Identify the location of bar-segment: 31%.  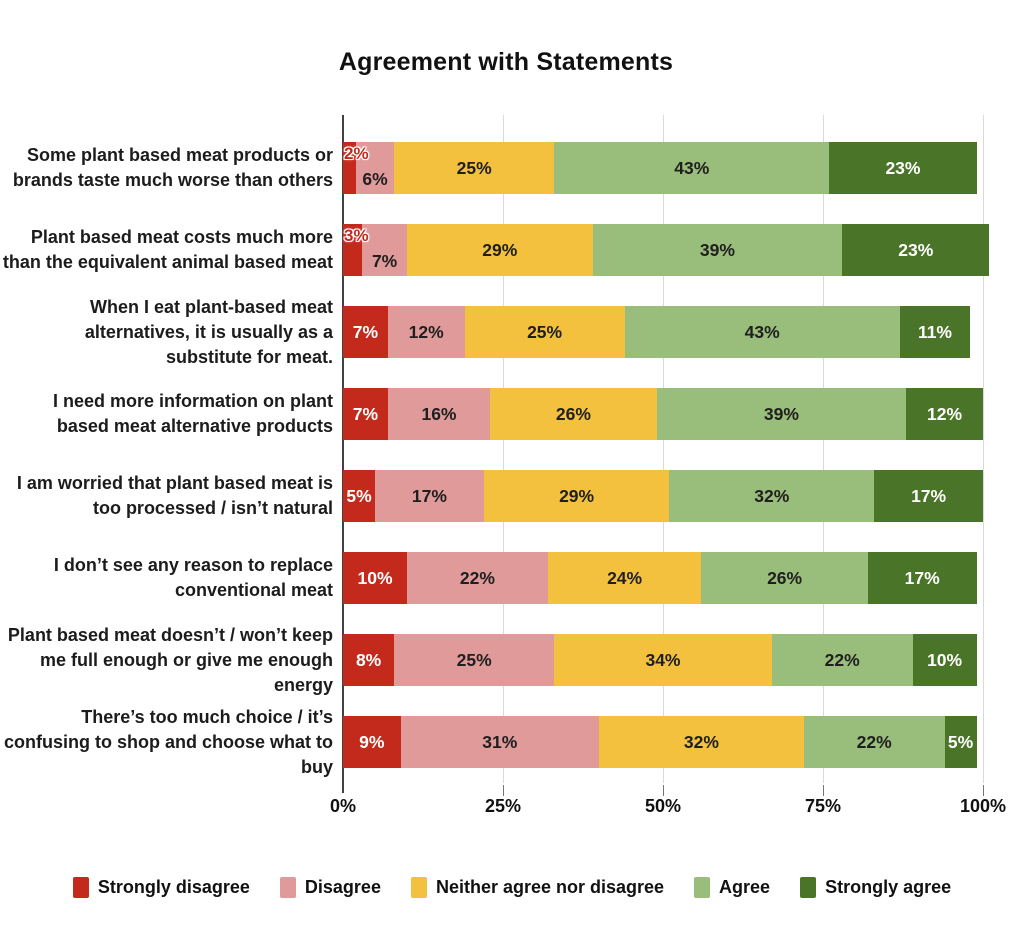
(499, 742).